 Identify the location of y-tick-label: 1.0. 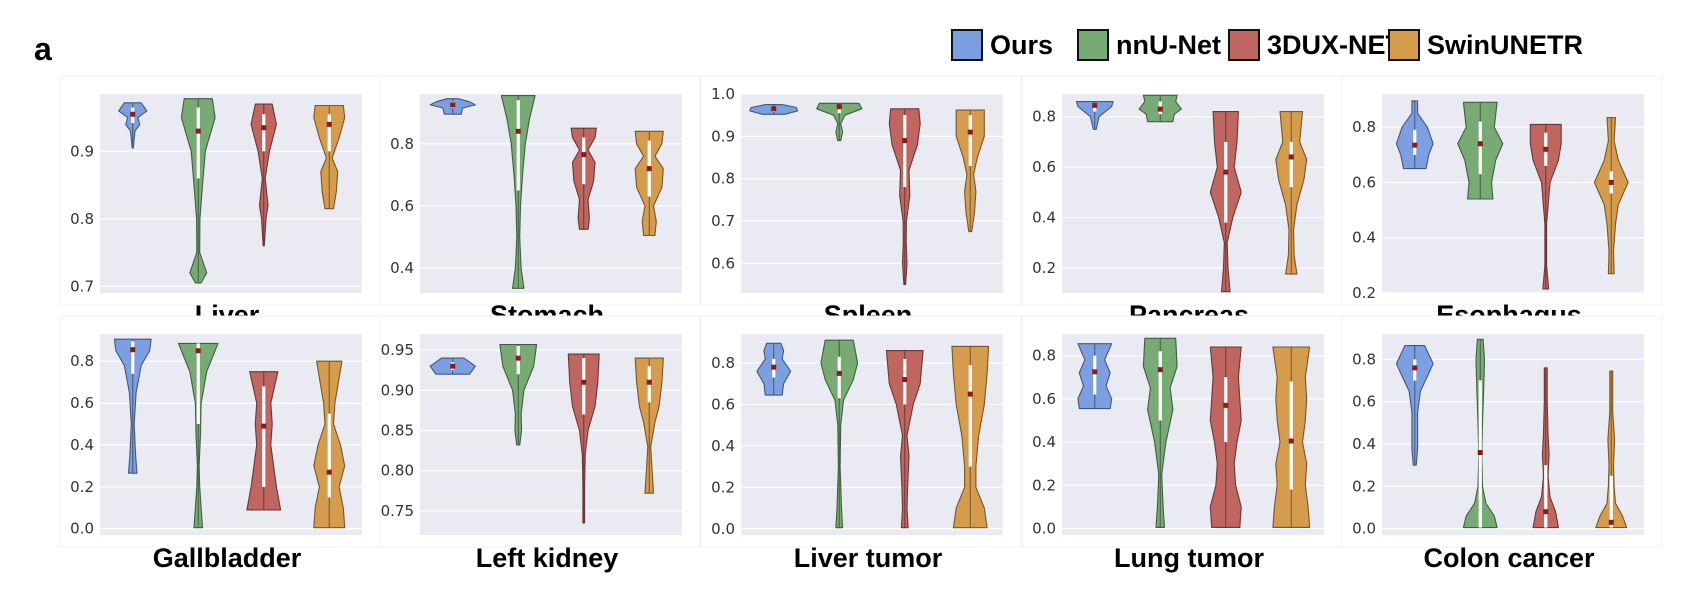
(723, 94).